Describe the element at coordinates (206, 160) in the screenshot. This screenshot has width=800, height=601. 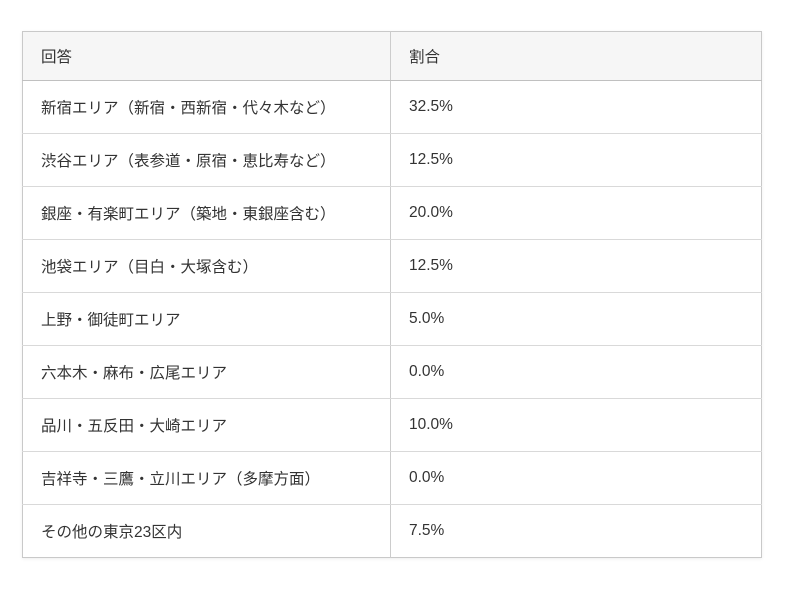
I see `answer-cell: 渋谷エリア（表参道・原宿・恵比寿など）` at that location.